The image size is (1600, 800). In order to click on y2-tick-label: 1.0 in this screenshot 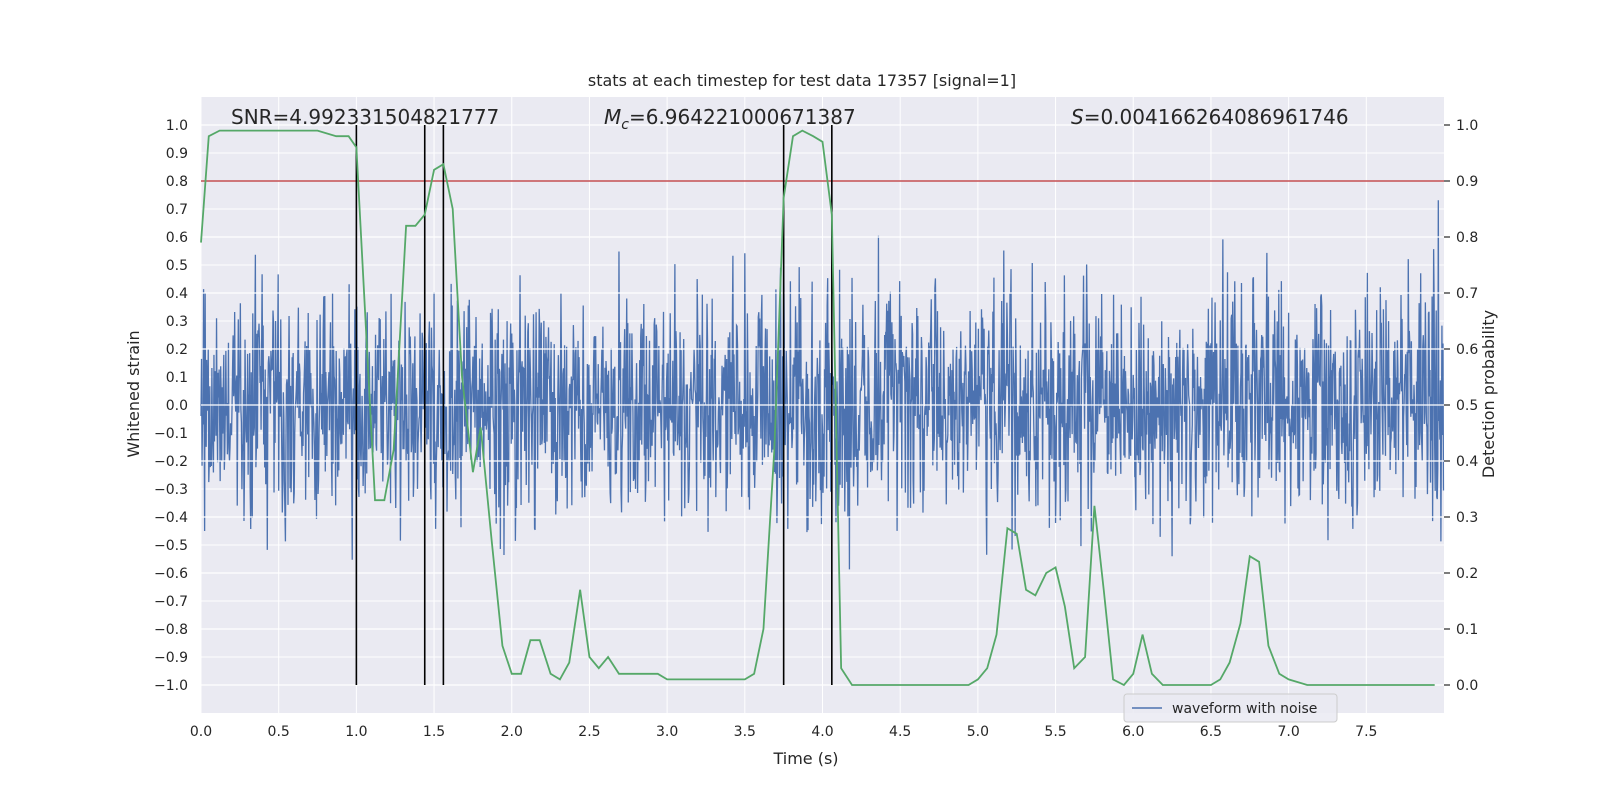, I will do `click(1467, 126)`.